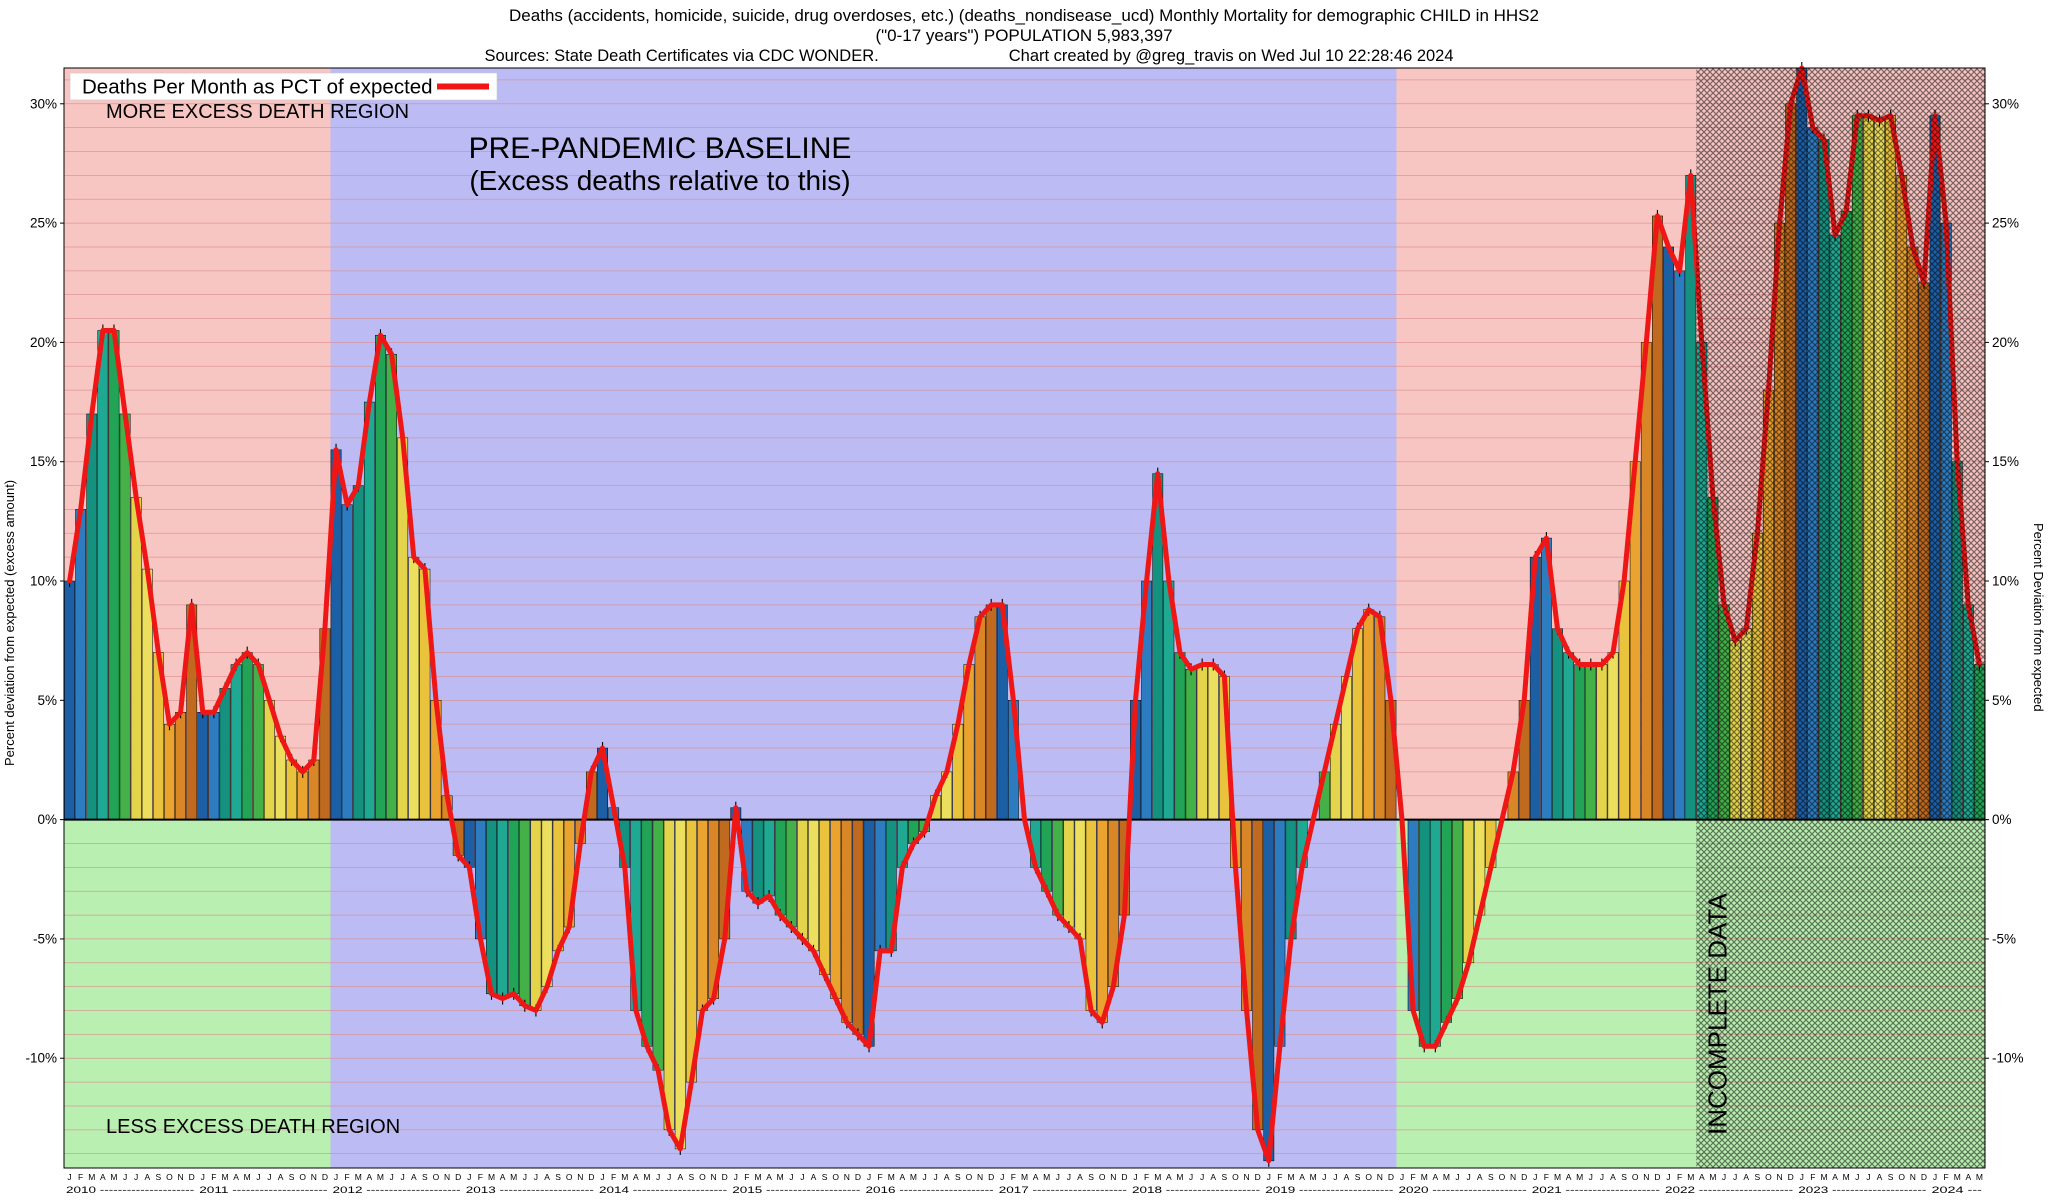 The height and width of the screenshot is (1200, 2048). What do you see at coordinates (1368, 1177) in the screenshot?
I see `x-axis-month-label: O` at bounding box center [1368, 1177].